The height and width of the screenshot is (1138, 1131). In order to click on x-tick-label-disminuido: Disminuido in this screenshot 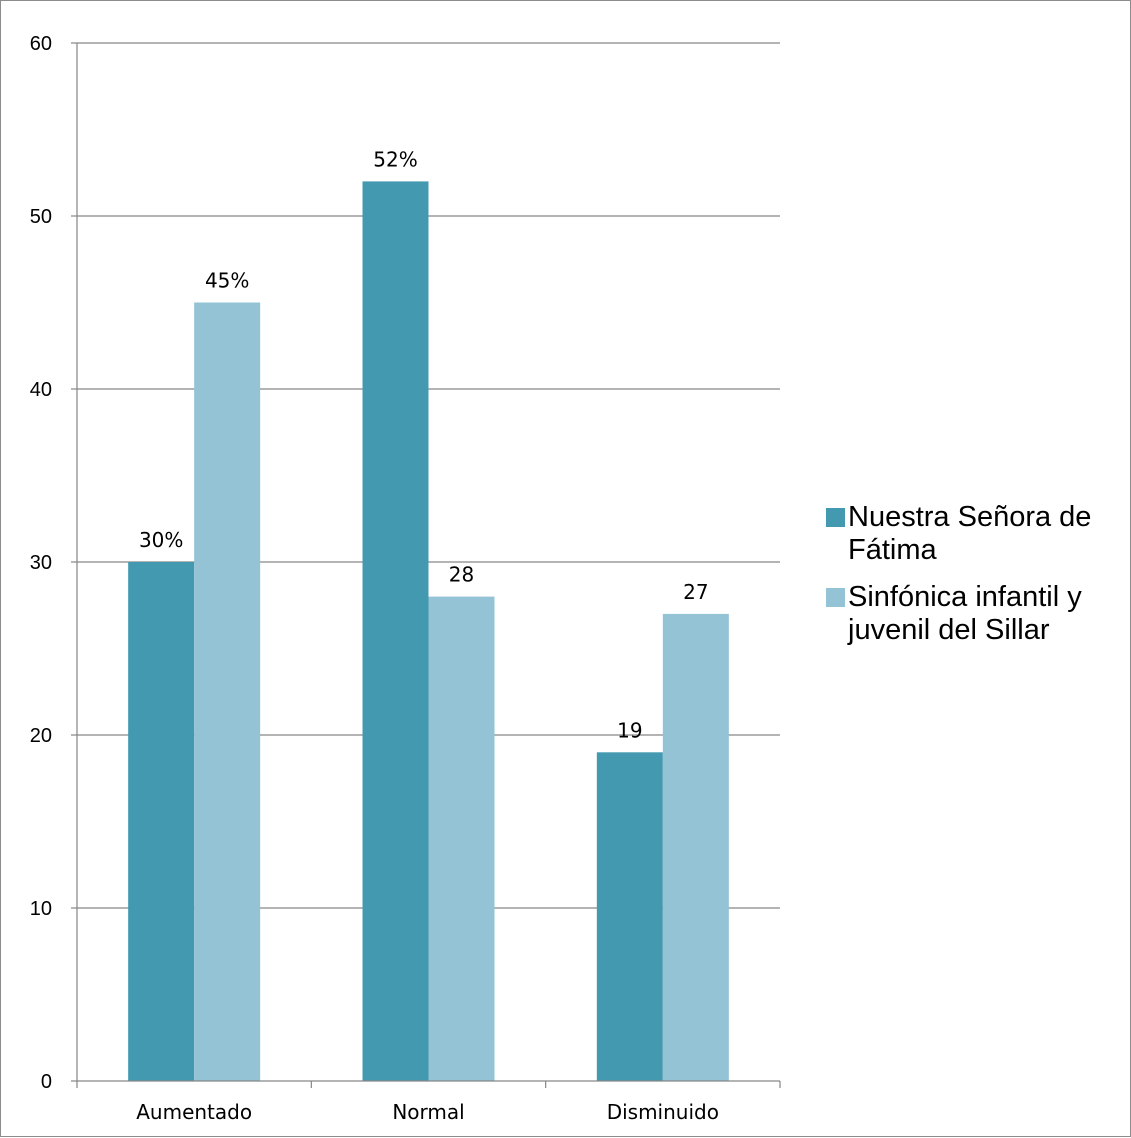, I will do `click(663, 1112)`.